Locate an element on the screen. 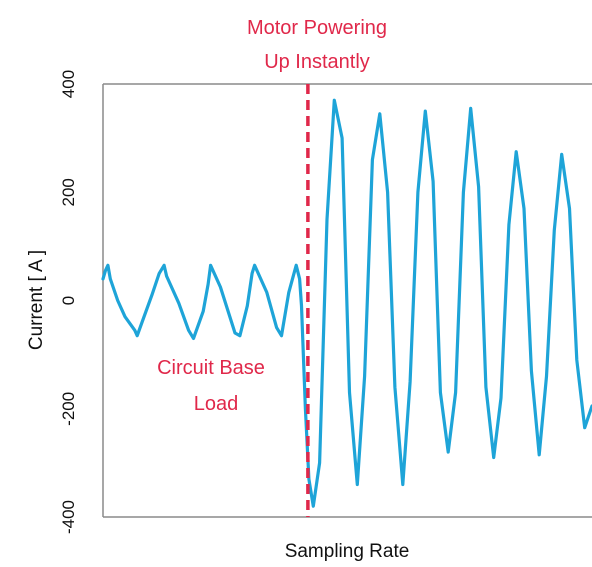 The height and width of the screenshot is (567, 592). y-tick-label: 400 is located at coordinates (68, 84).